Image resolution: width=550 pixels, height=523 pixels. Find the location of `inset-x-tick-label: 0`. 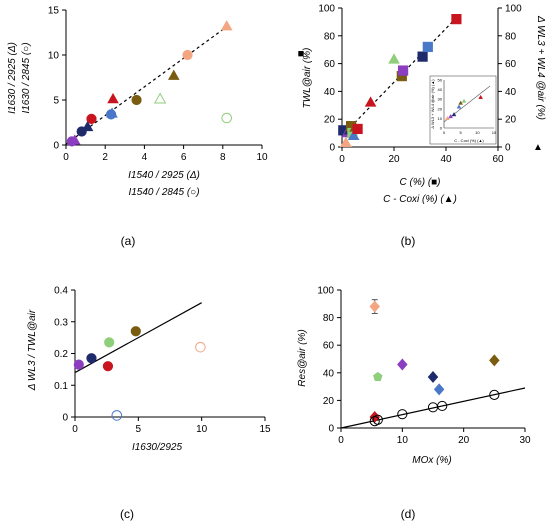

inset-x-tick-label: 0 is located at coordinates (444, 132).